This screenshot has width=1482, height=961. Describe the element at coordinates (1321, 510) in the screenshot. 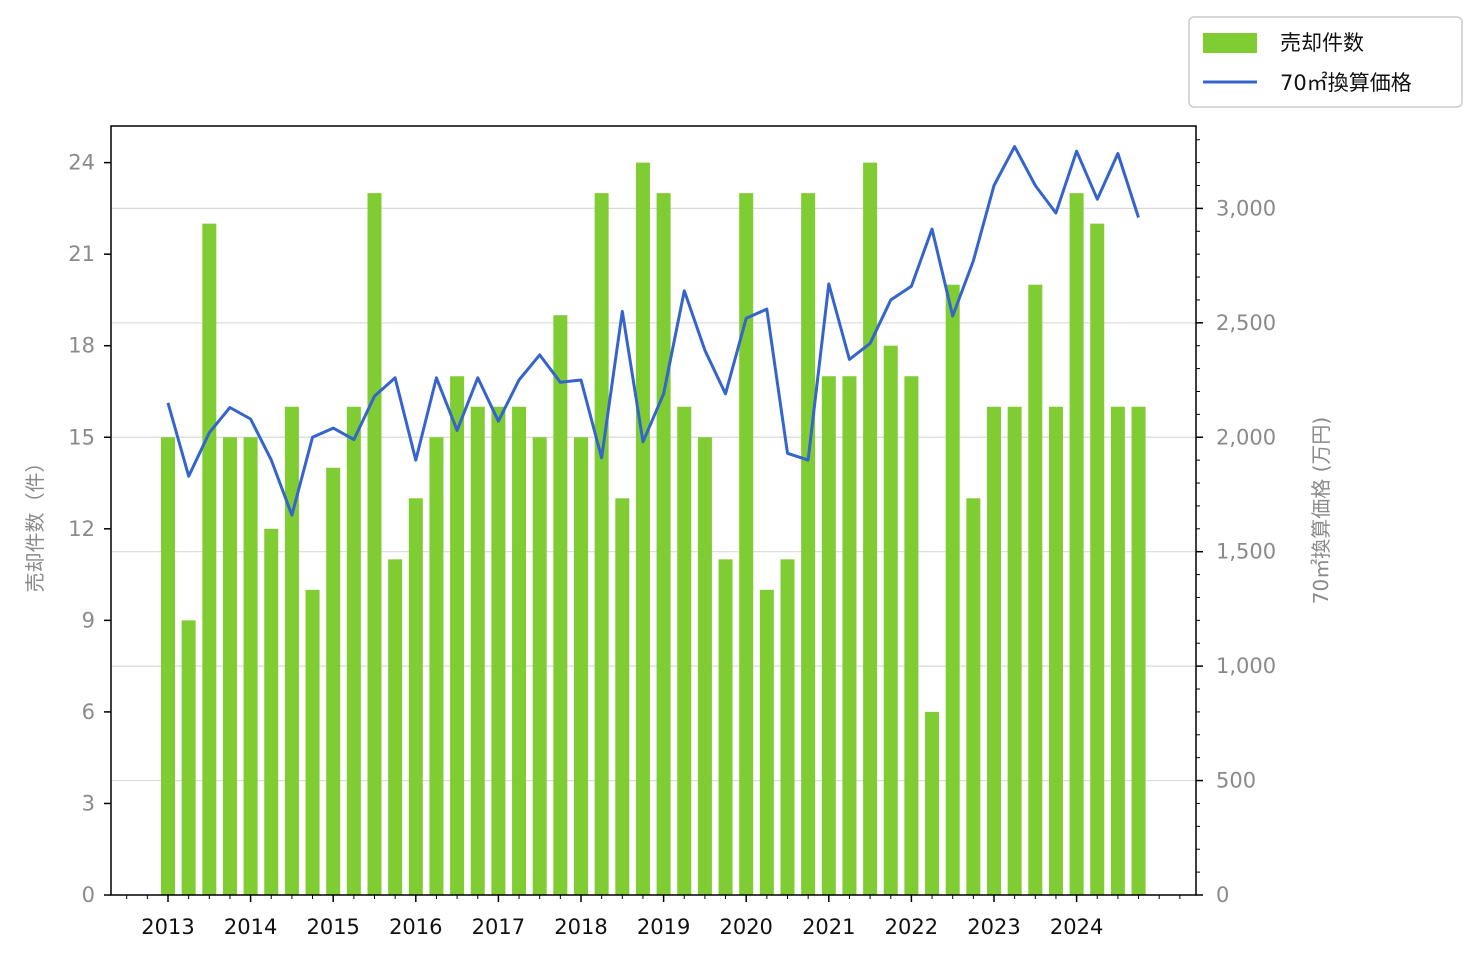

I see `right-axis-title: 70㎡換算価格 (万円)` at that location.